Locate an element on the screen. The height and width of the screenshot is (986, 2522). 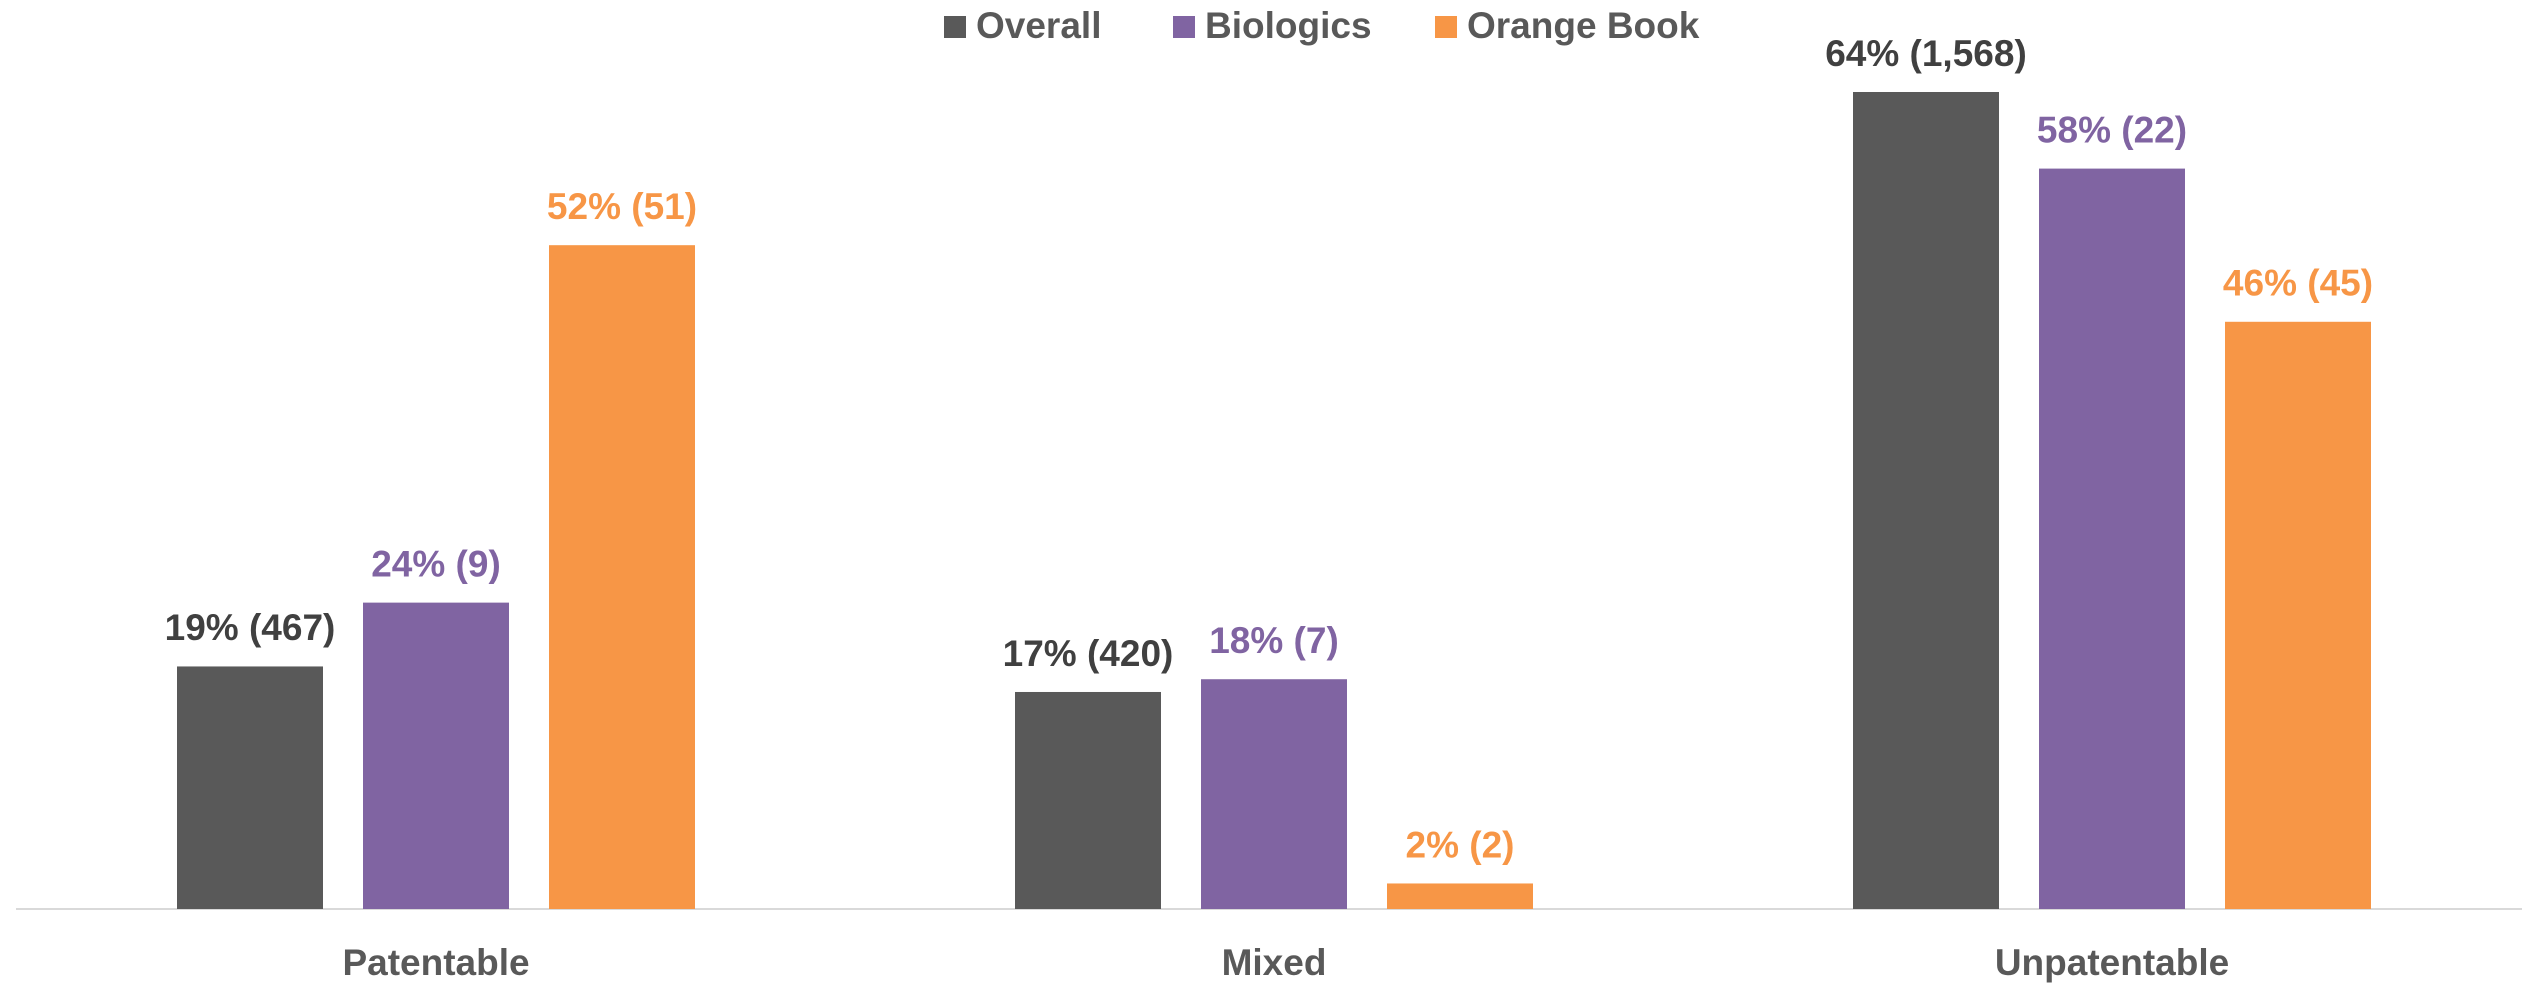
data-label: 19% (467) is located at coordinates (250, 627).